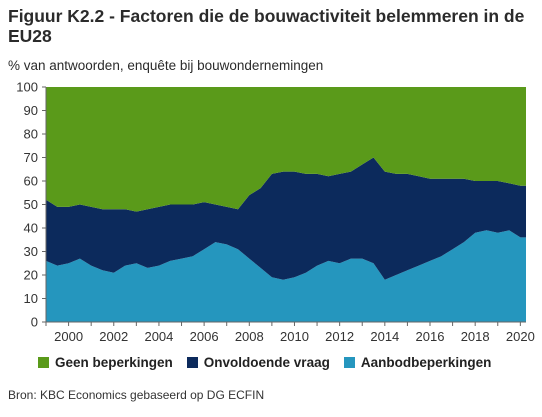 Image resolution: width=542 pixels, height=417 pixels. Describe the element at coordinates (294, 336) in the screenshot. I see `x-tick-label: 2010` at that location.